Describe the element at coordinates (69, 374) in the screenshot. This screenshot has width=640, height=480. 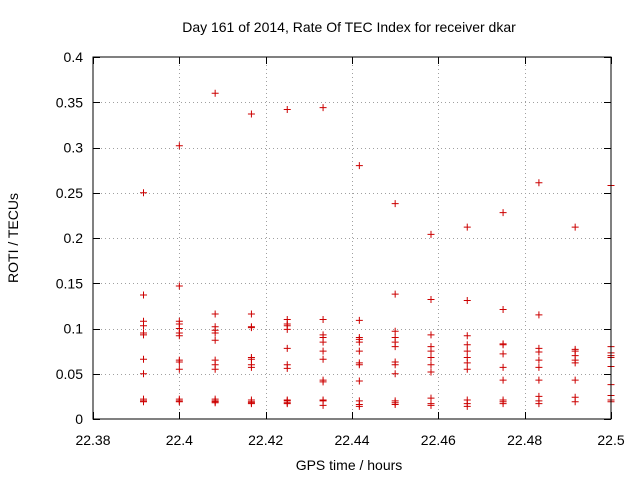
I see `y-tick-label: 0.05` at that location.